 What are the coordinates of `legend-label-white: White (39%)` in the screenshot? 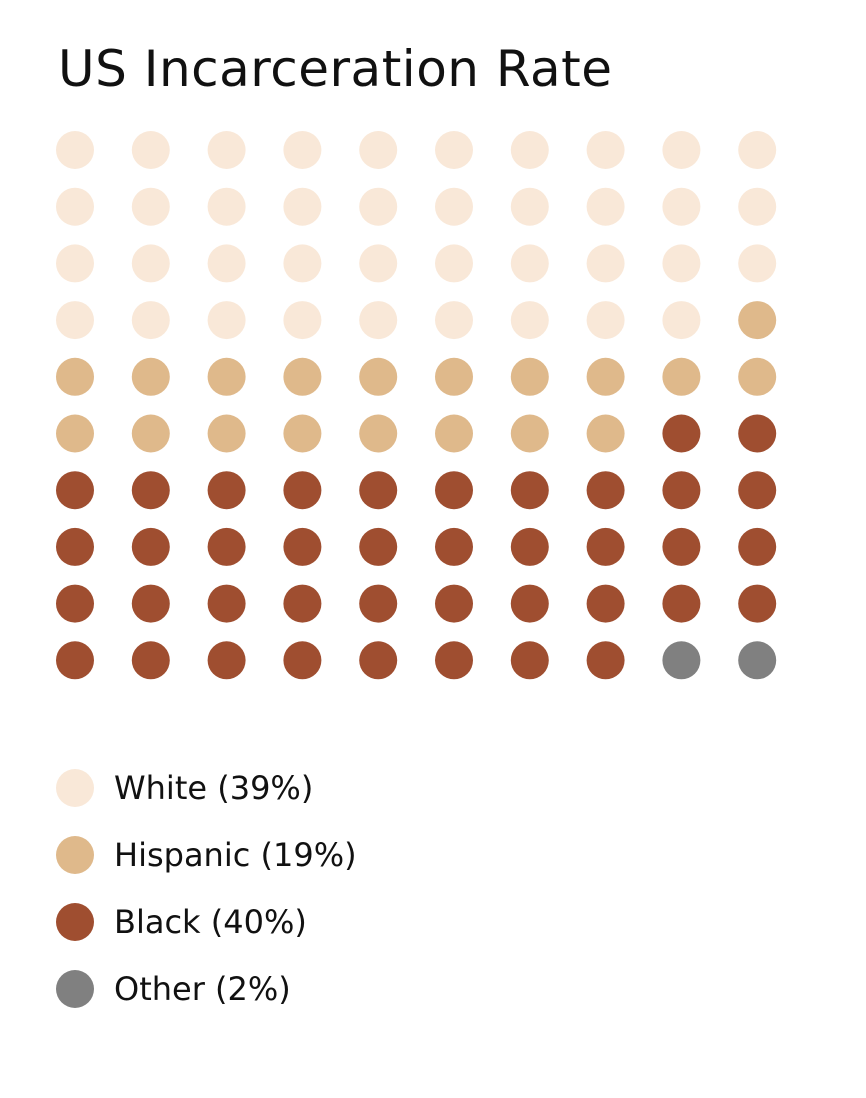 It's located at (214, 788).